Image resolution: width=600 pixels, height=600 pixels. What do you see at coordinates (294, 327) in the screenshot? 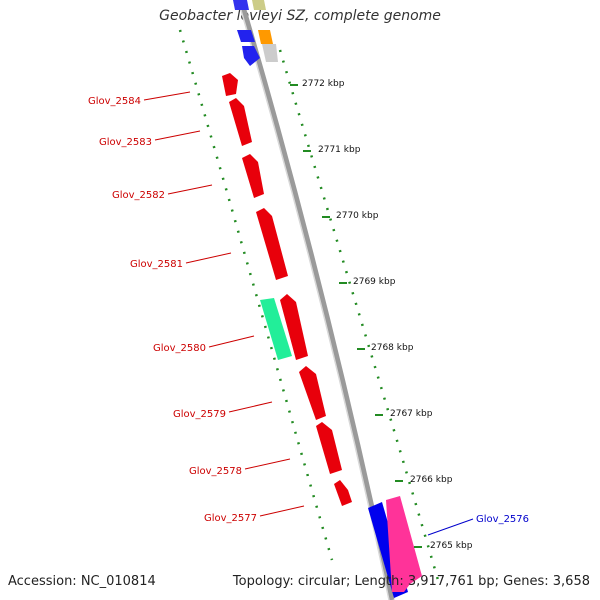
I see `gene-glov-2580-red` at bounding box center [294, 327].